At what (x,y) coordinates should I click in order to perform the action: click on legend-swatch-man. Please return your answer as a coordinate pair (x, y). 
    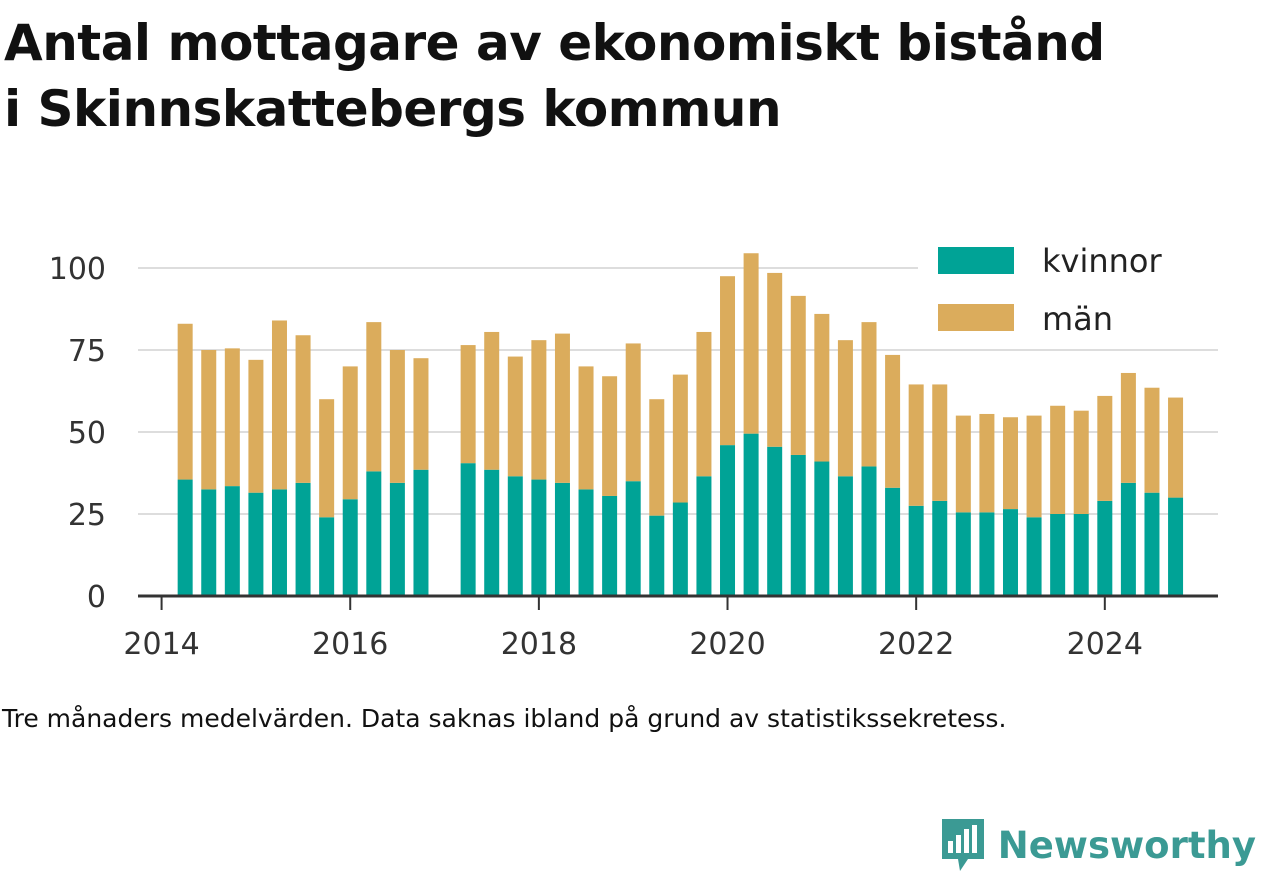
    Looking at the image, I should click on (976, 317).